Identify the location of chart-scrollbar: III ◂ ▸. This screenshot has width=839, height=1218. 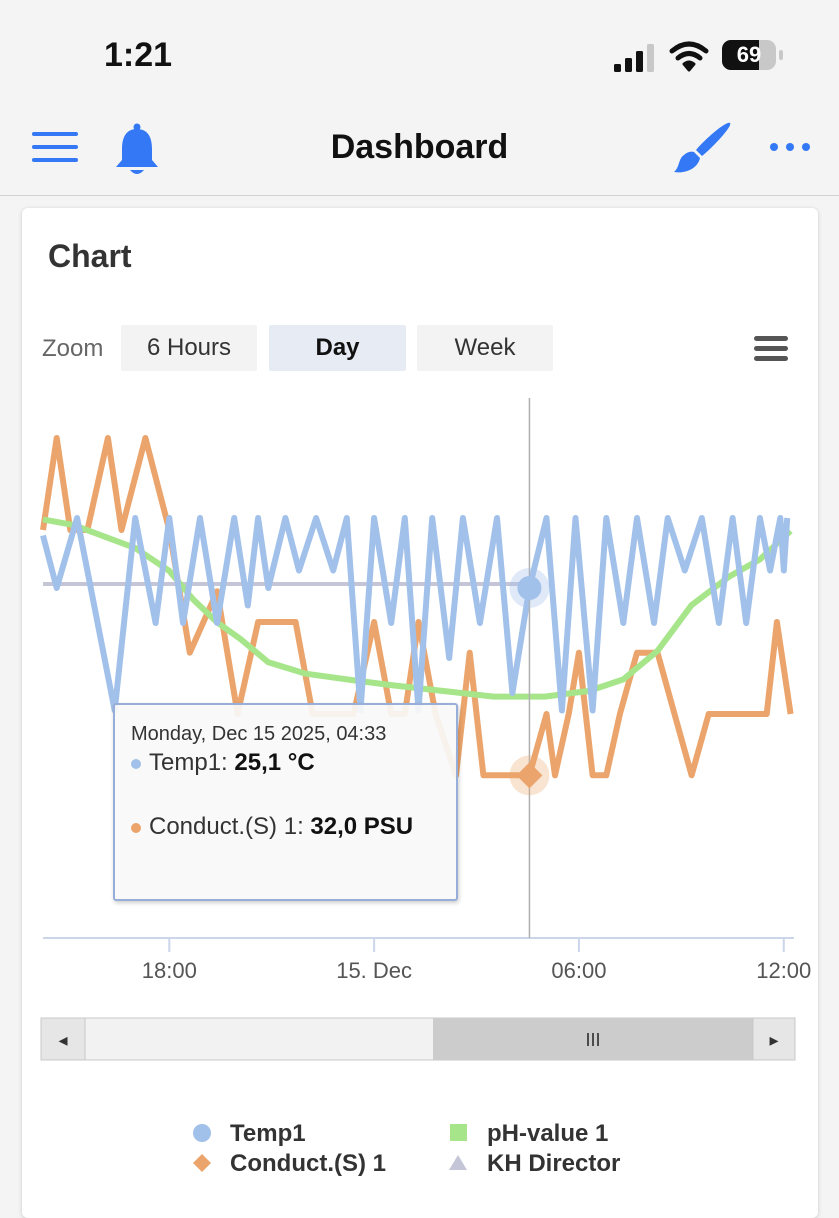
(418, 1039).